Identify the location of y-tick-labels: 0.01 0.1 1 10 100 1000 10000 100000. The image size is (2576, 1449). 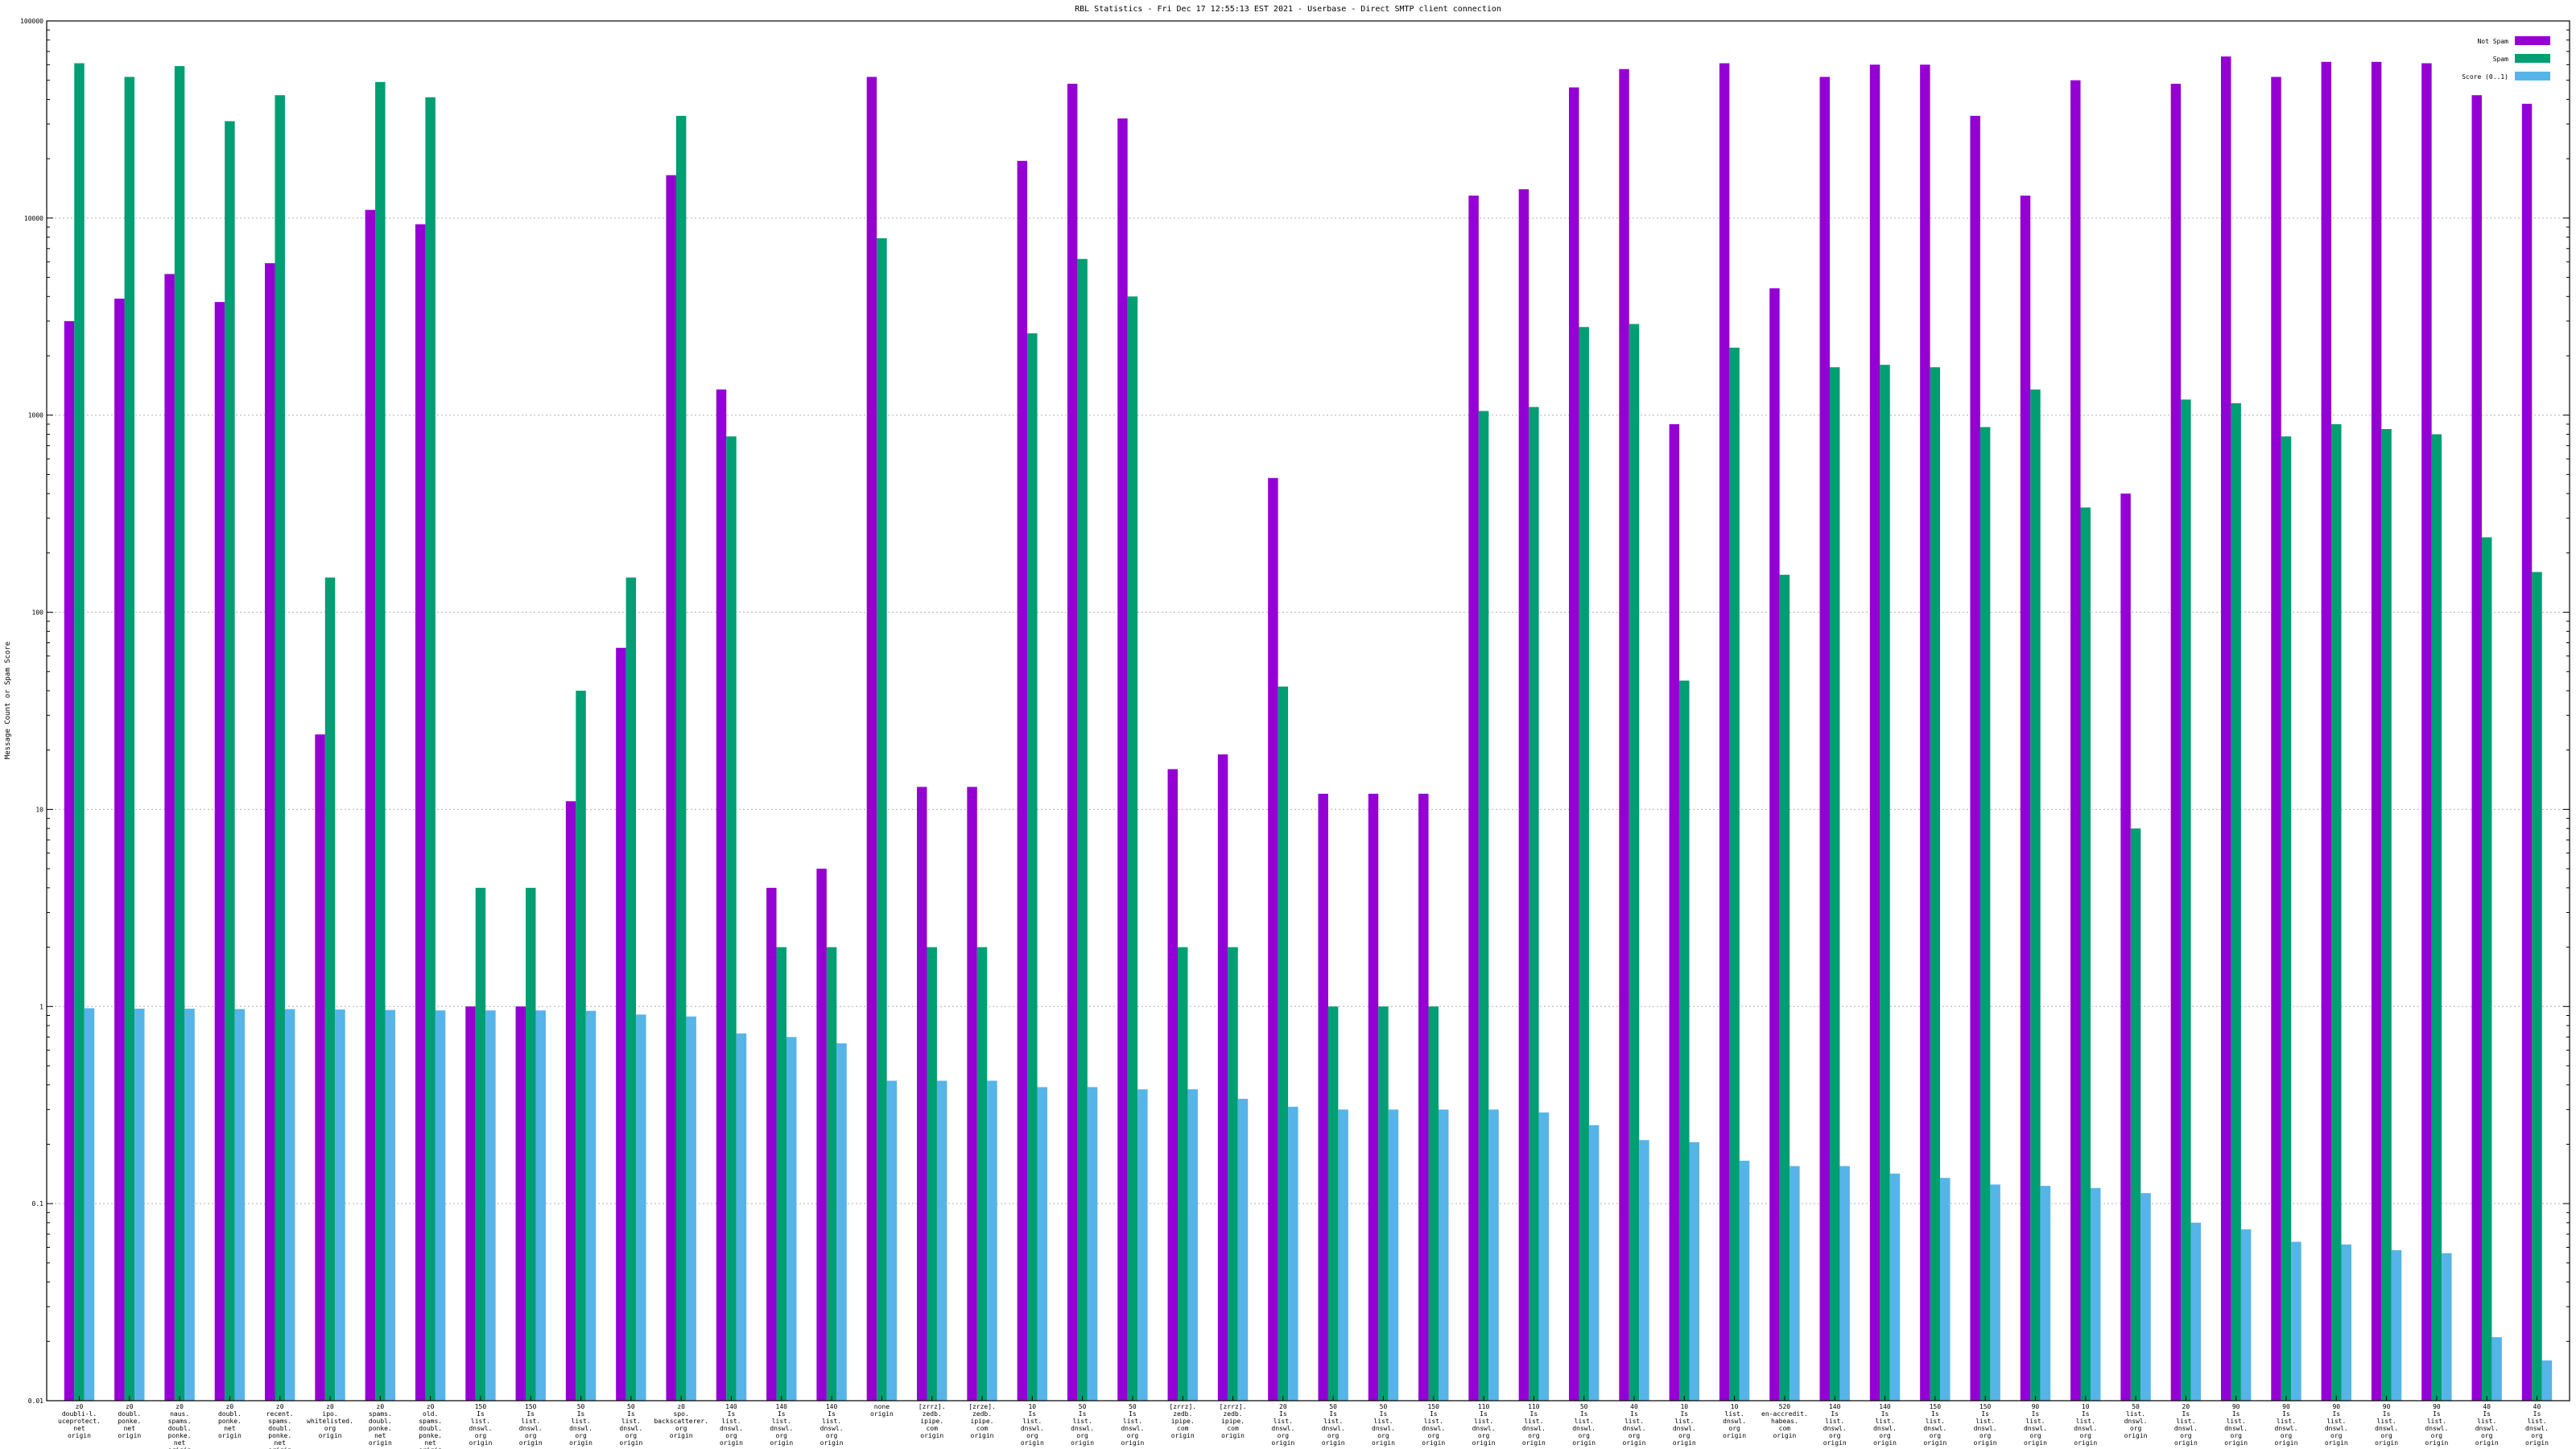
(31, 711).